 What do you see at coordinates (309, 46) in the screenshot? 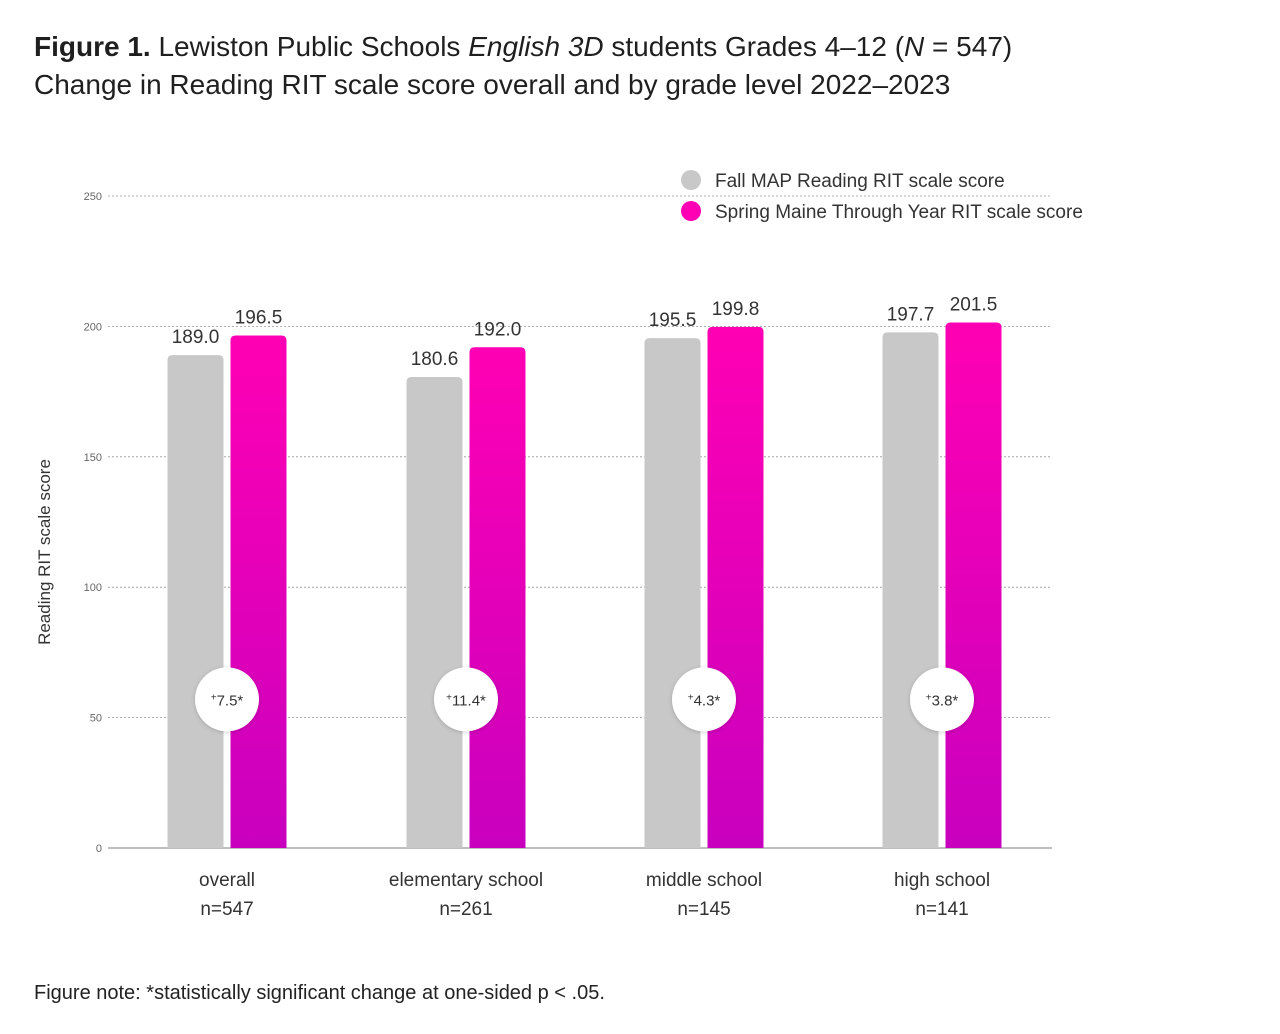
I see `title-part: Lewiston Public Schools` at bounding box center [309, 46].